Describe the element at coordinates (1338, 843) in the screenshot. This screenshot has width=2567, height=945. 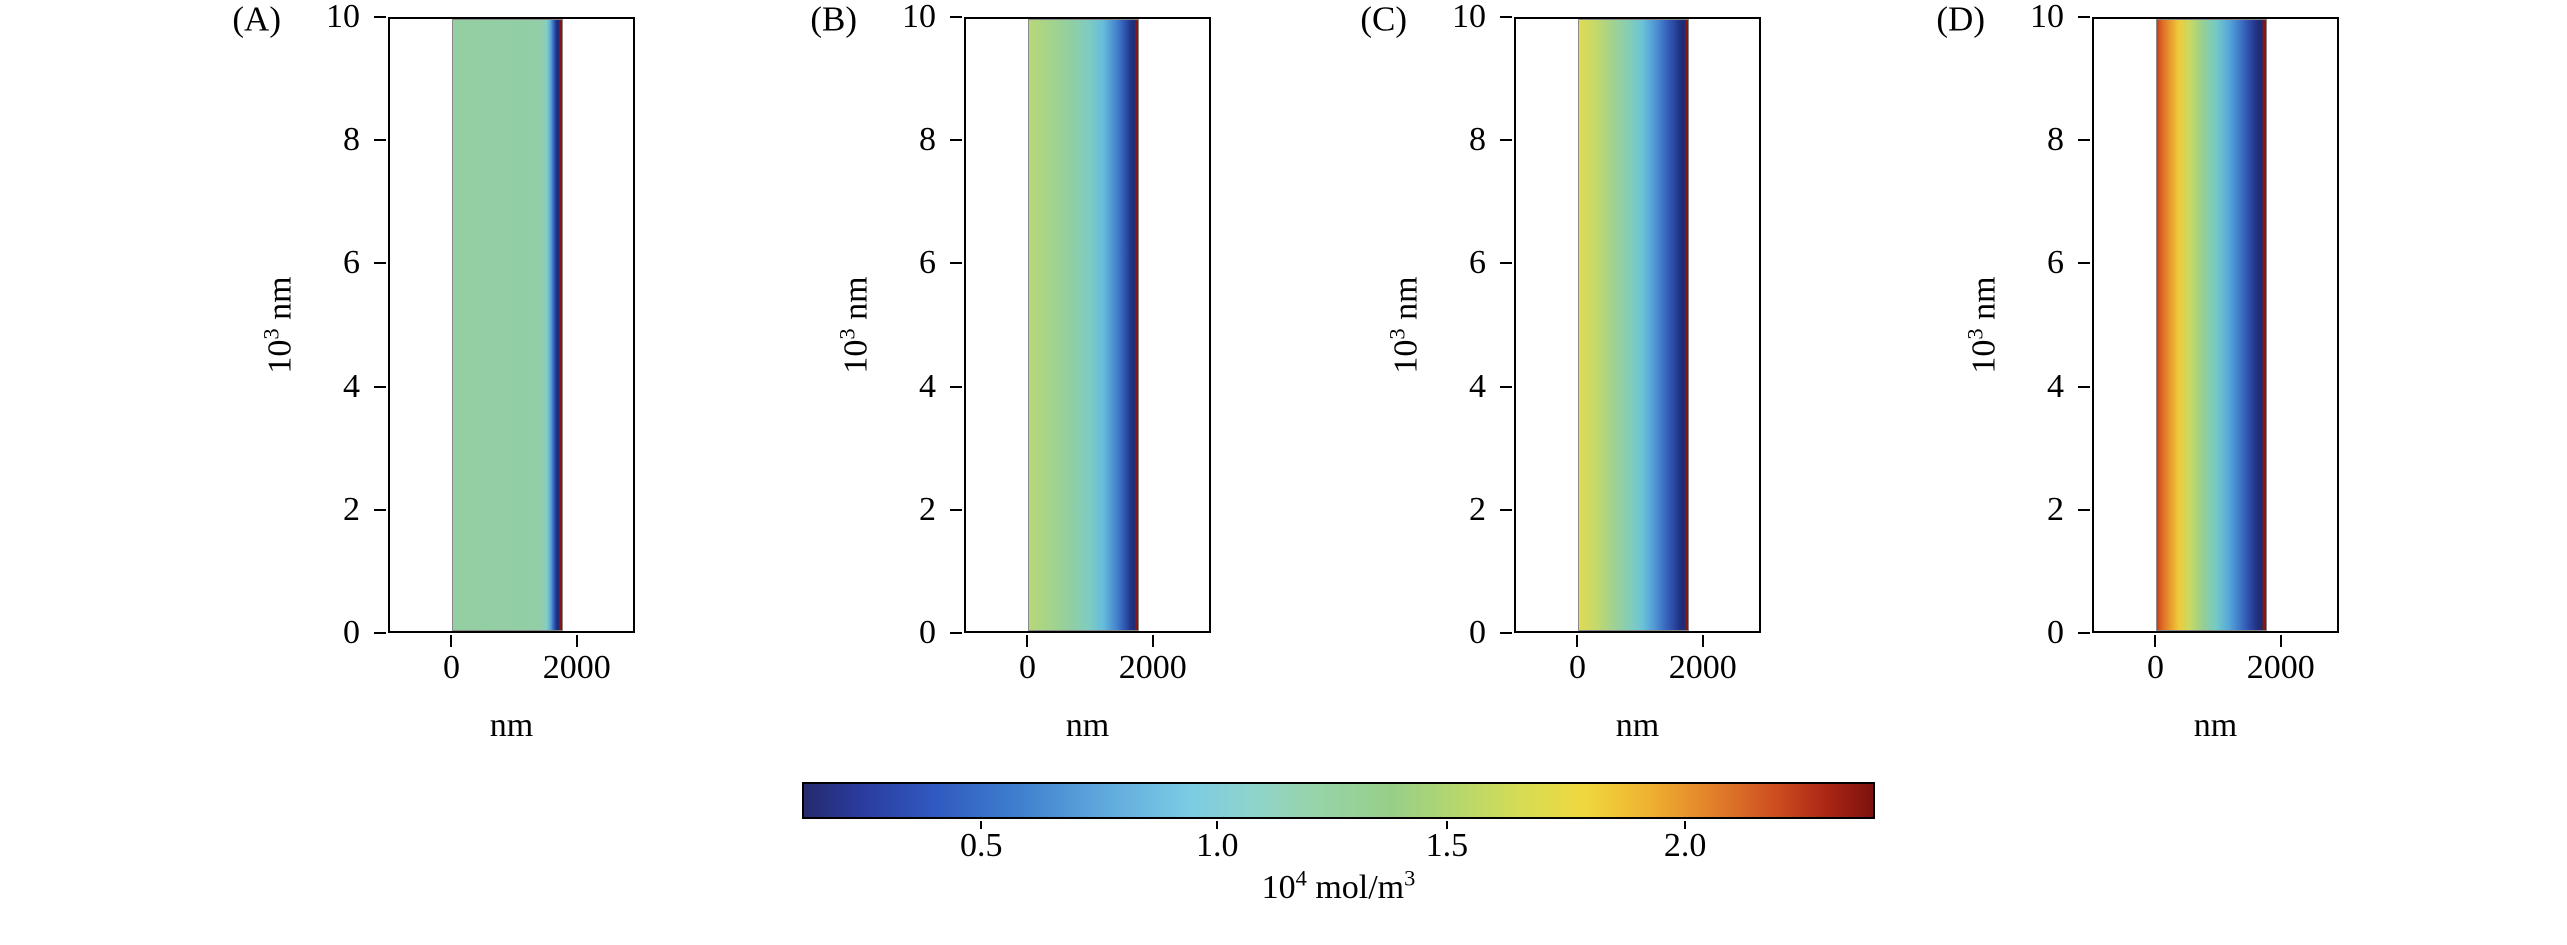
I see `colorbar: 0.5 1.0 1.5 2.0 104 mol/m3` at that location.